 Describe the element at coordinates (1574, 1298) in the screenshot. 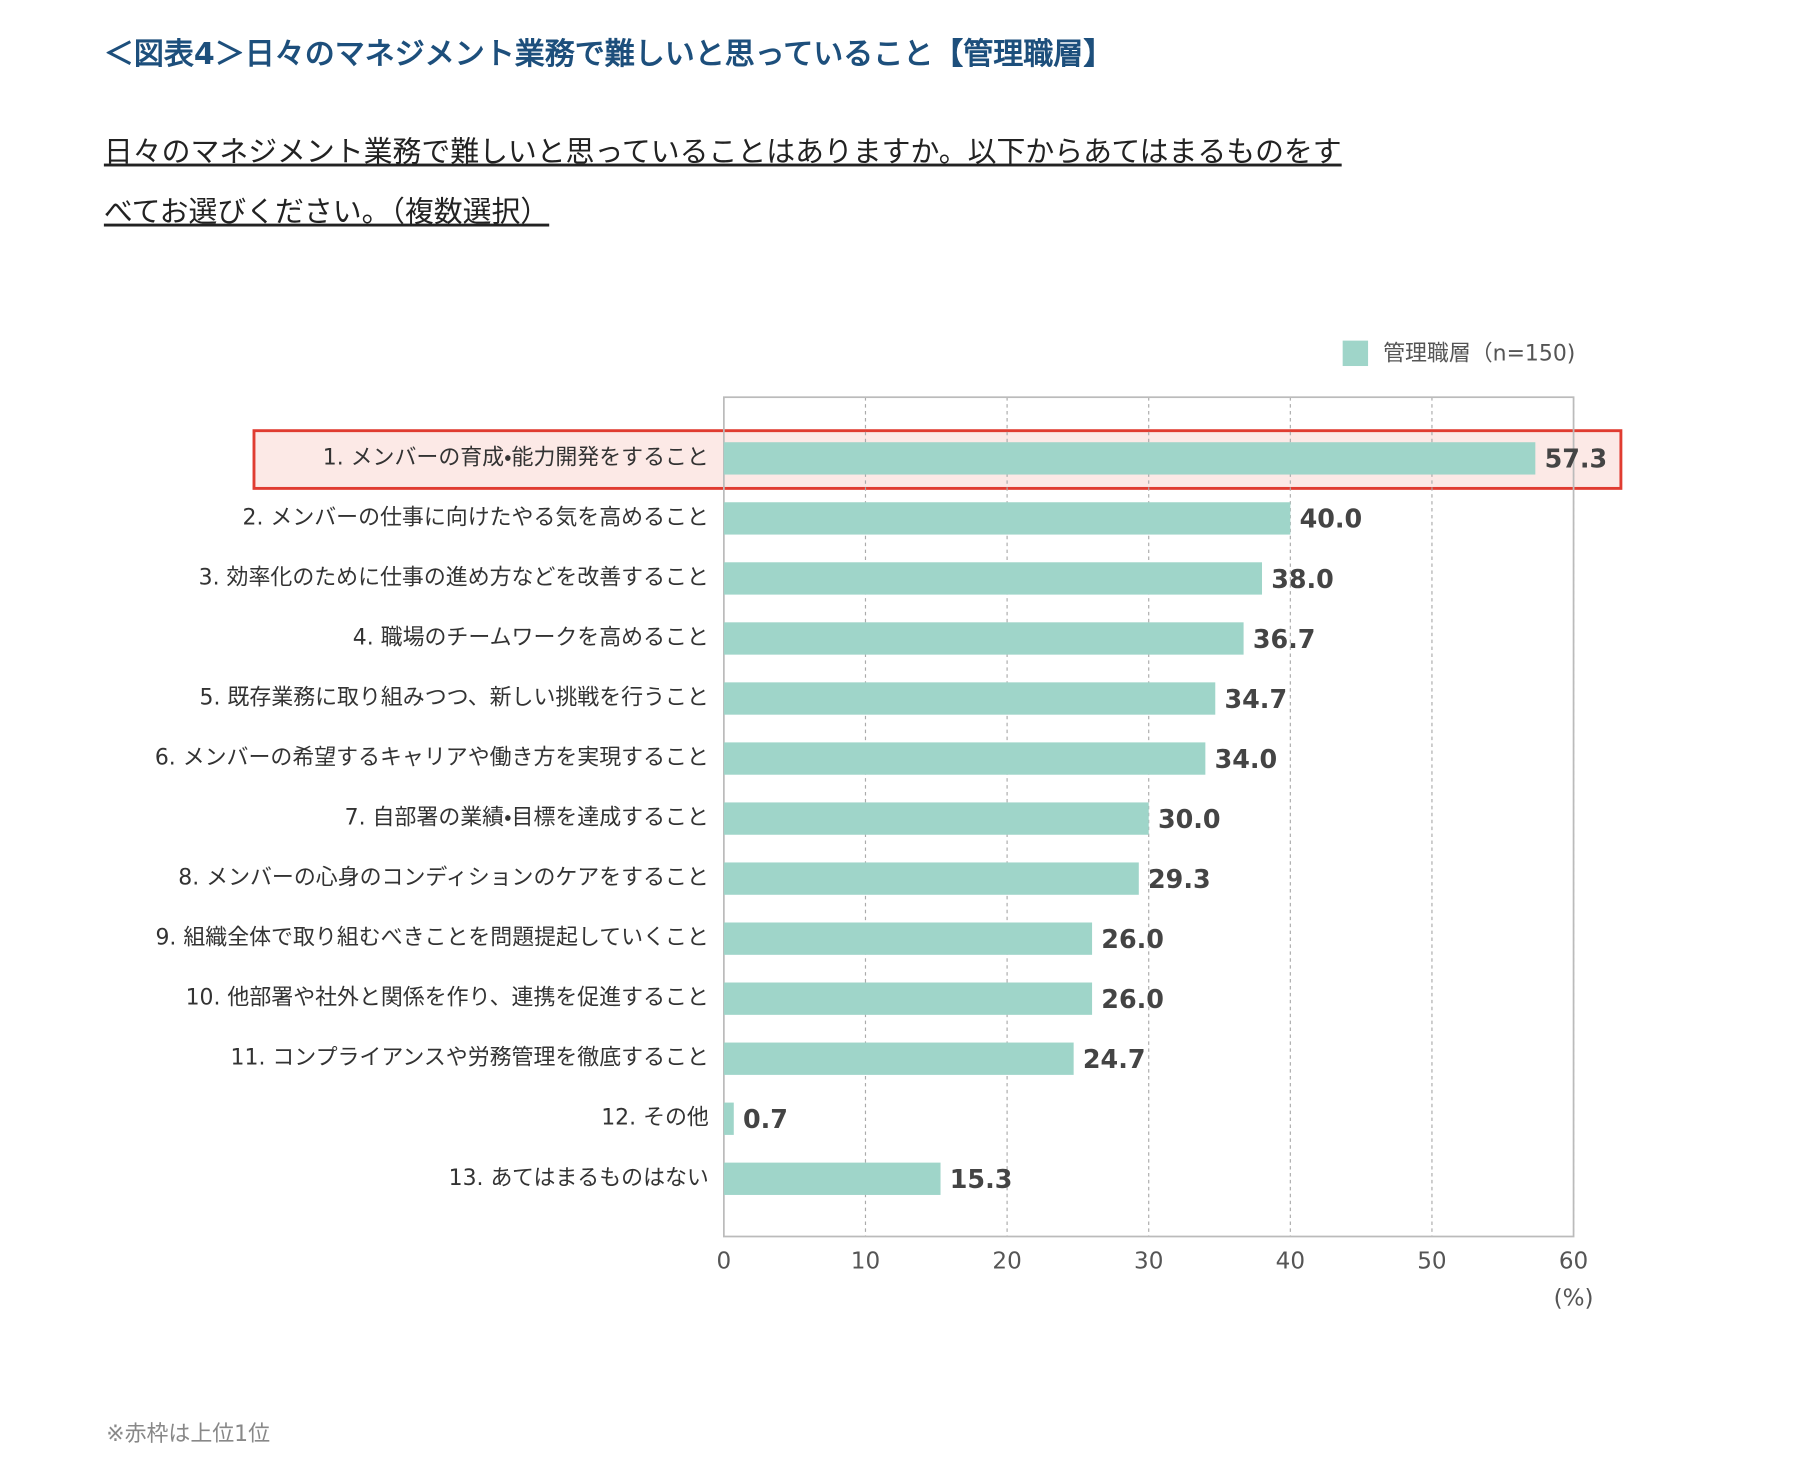

I see `x-axis-unit: (%)` at that location.